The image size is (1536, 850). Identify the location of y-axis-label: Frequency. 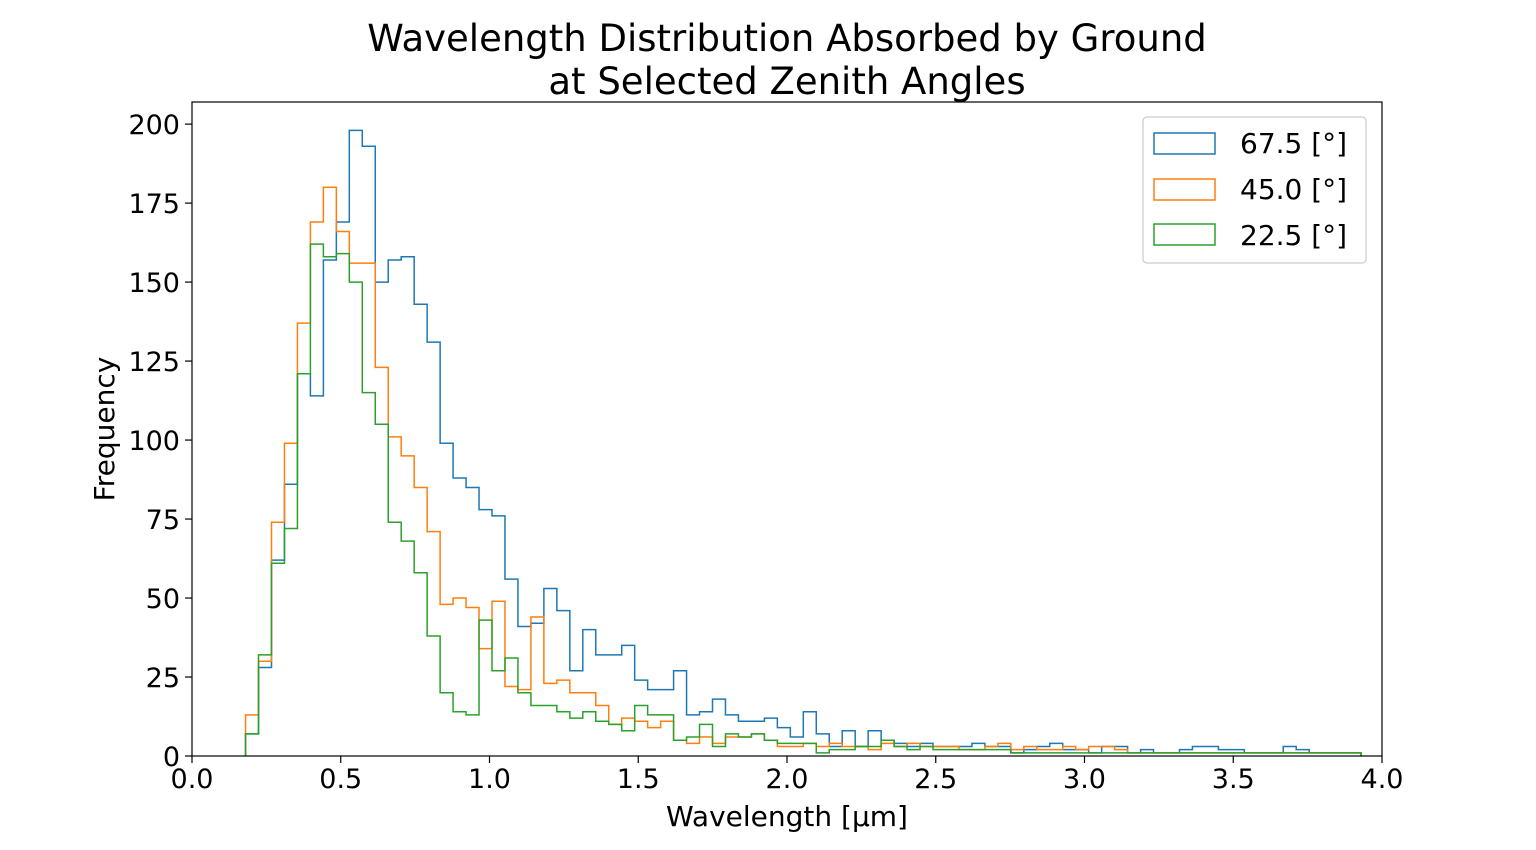
(104, 429).